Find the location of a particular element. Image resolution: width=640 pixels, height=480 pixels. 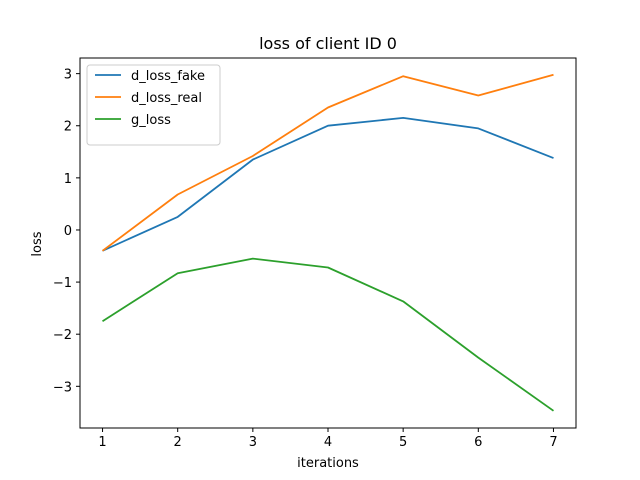

chart-title: loss of client ID 0 is located at coordinates (328, 43).